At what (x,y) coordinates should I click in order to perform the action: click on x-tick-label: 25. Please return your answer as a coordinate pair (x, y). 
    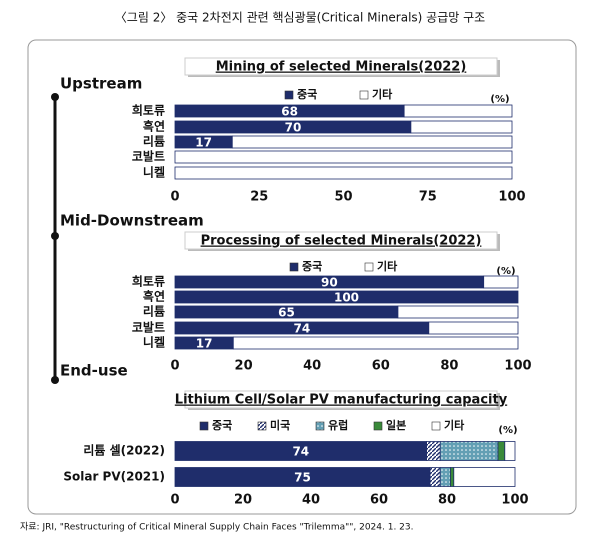
    Looking at the image, I should click on (259, 197).